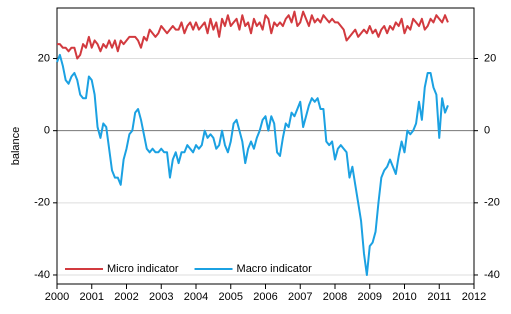 The width and height of the screenshot is (511, 314). Describe the element at coordinates (16, 146) in the screenshot. I see `y-axis-title: balance` at that location.